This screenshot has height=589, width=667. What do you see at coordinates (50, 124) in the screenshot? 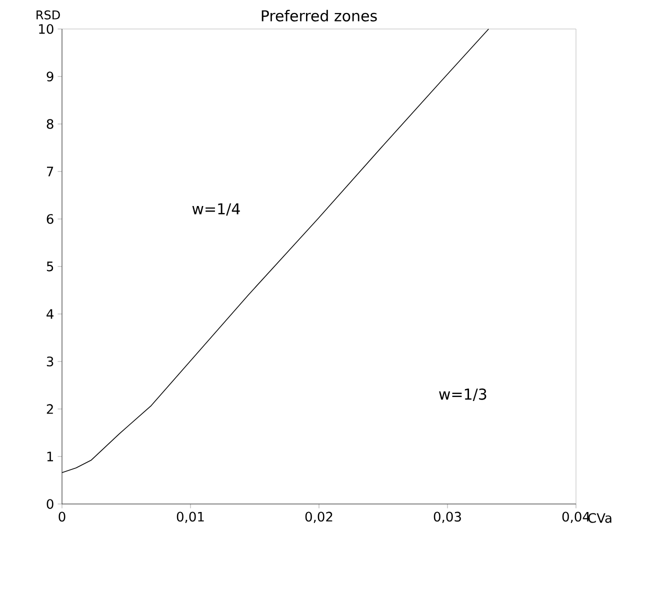
I see `y-tick-label: 8` at bounding box center [50, 124].